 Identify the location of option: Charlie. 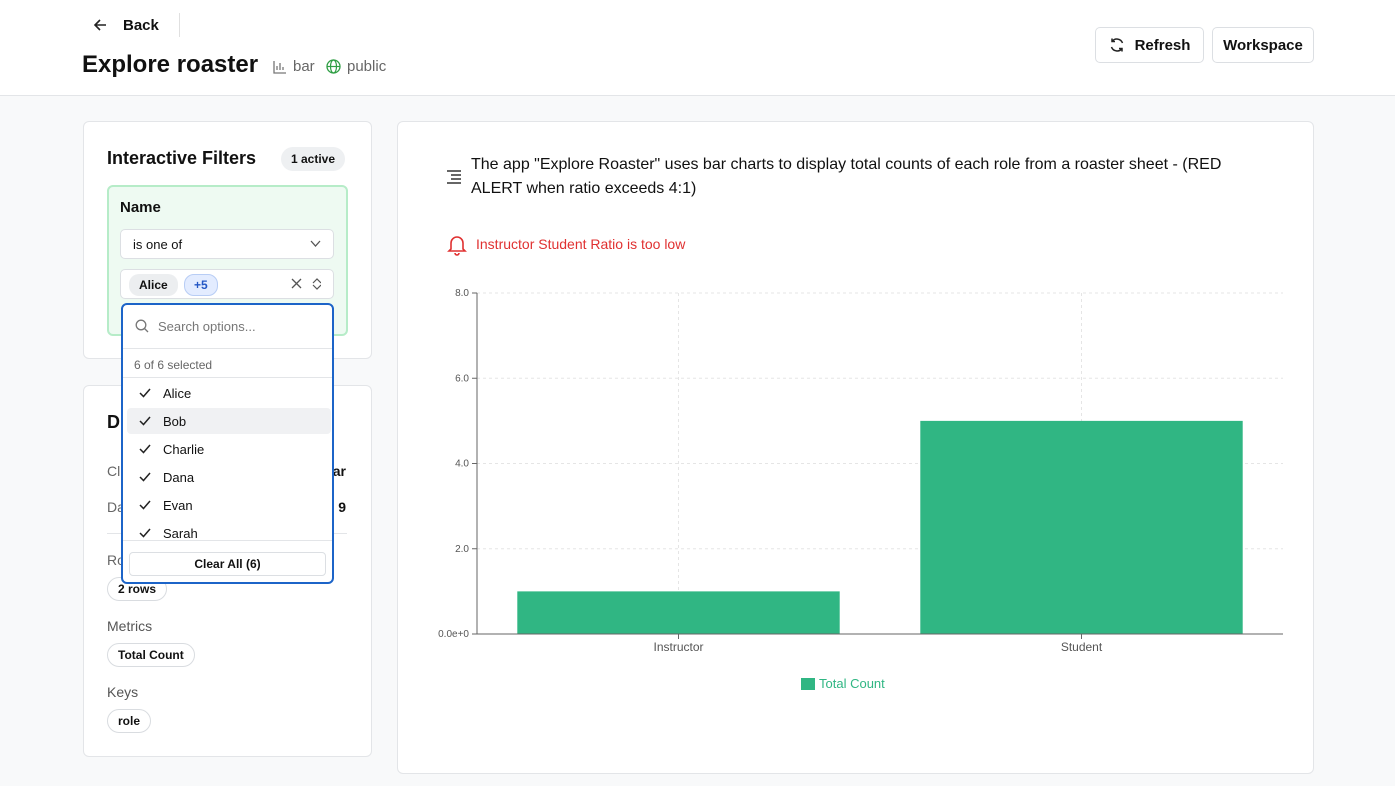
(229, 449).